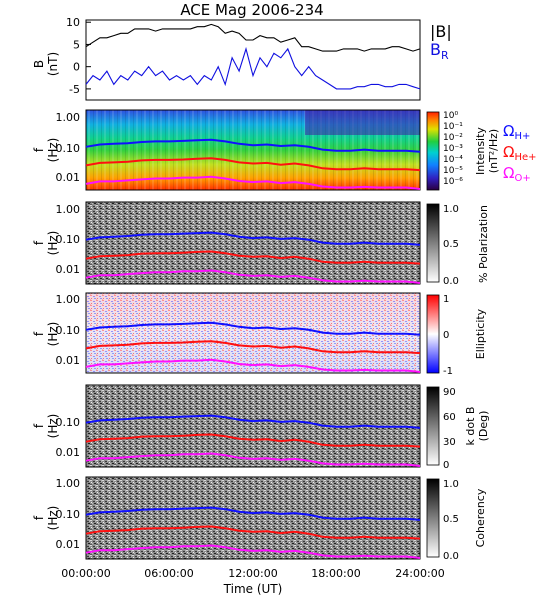  I want to click on x-tick-0: 00:00:00, so click(85, 573).